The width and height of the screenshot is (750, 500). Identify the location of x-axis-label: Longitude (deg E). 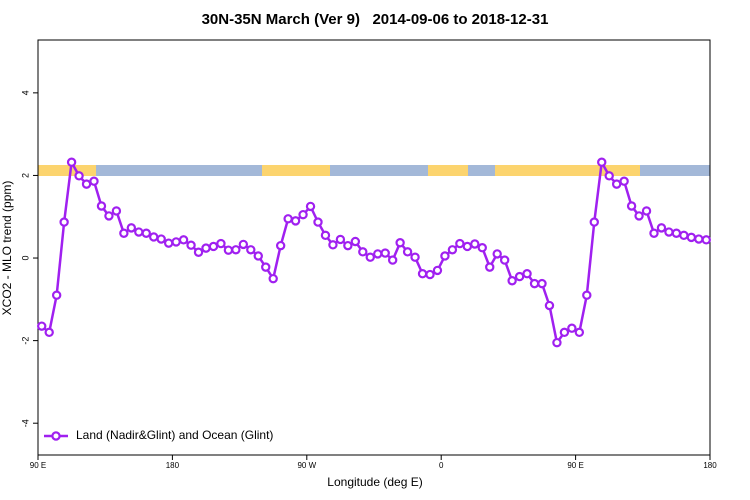
(374, 482).